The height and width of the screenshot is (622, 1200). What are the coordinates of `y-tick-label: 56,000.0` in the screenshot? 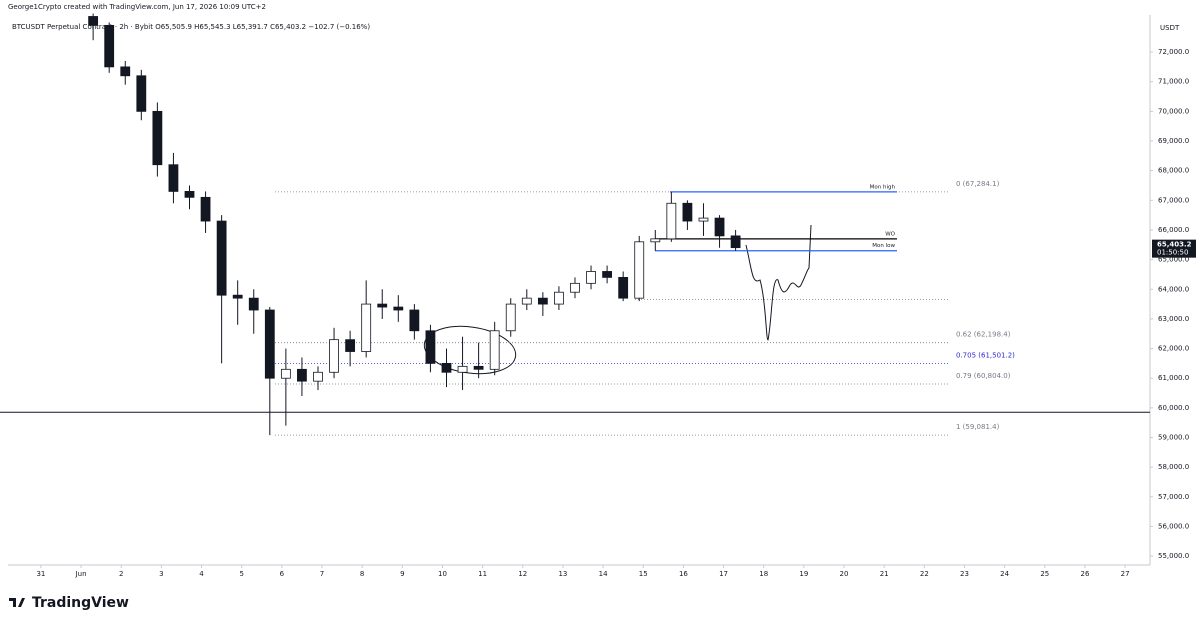 It's located at (1173, 526).